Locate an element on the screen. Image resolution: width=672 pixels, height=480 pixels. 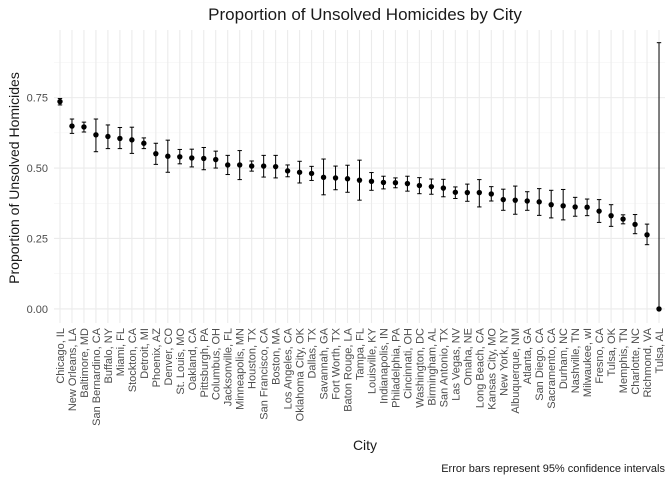
x-tick-label: Chicago, IL is located at coordinates (61, 356).